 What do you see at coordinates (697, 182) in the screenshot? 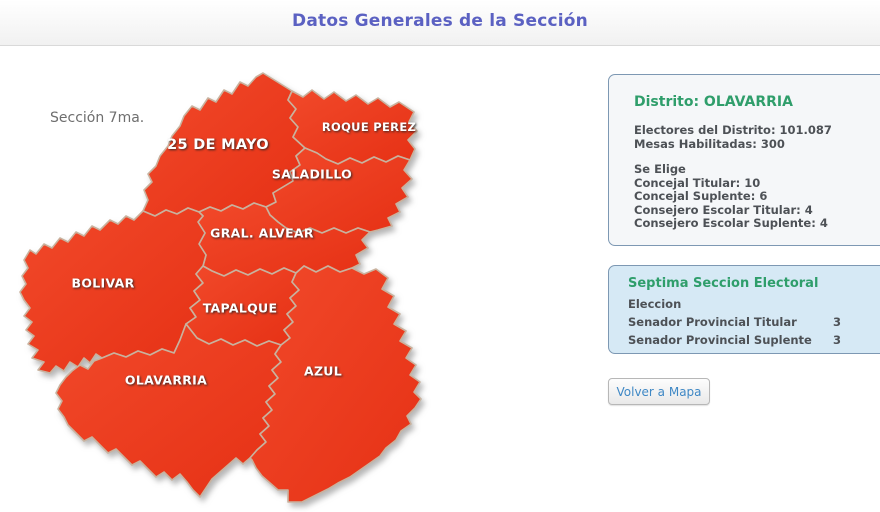
I see `concejal-titular-line: Concejal Titular: 10` at bounding box center [697, 182].